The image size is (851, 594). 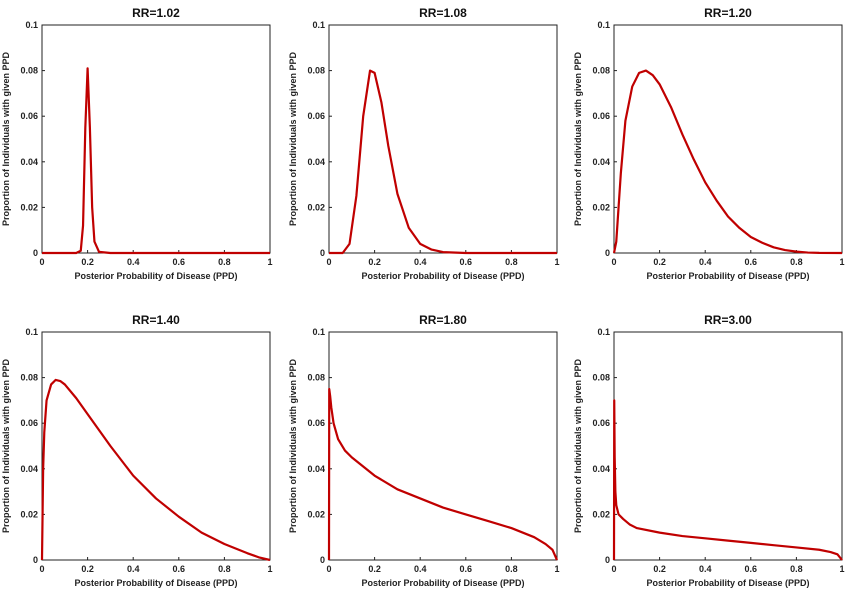 What do you see at coordinates (443, 320) in the screenshot?
I see `chart-title: RR=1.80` at bounding box center [443, 320].